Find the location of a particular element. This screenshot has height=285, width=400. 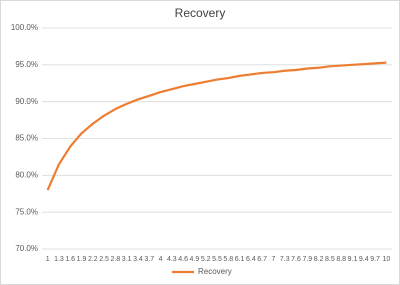

x-tick-label: 5.5 is located at coordinates (217, 259).